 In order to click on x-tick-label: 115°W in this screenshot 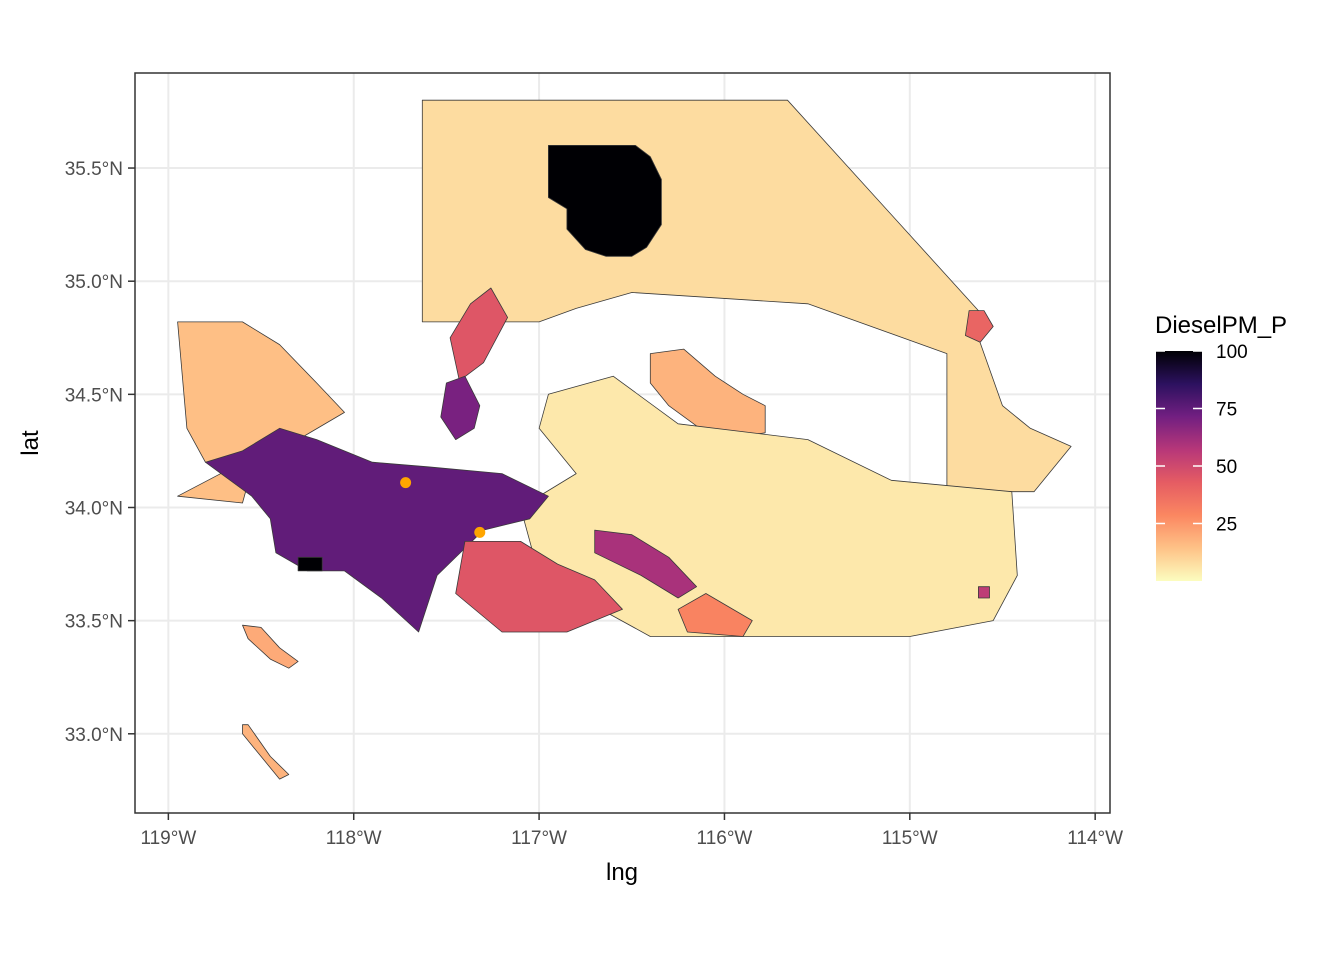, I will do `click(910, 838)`.